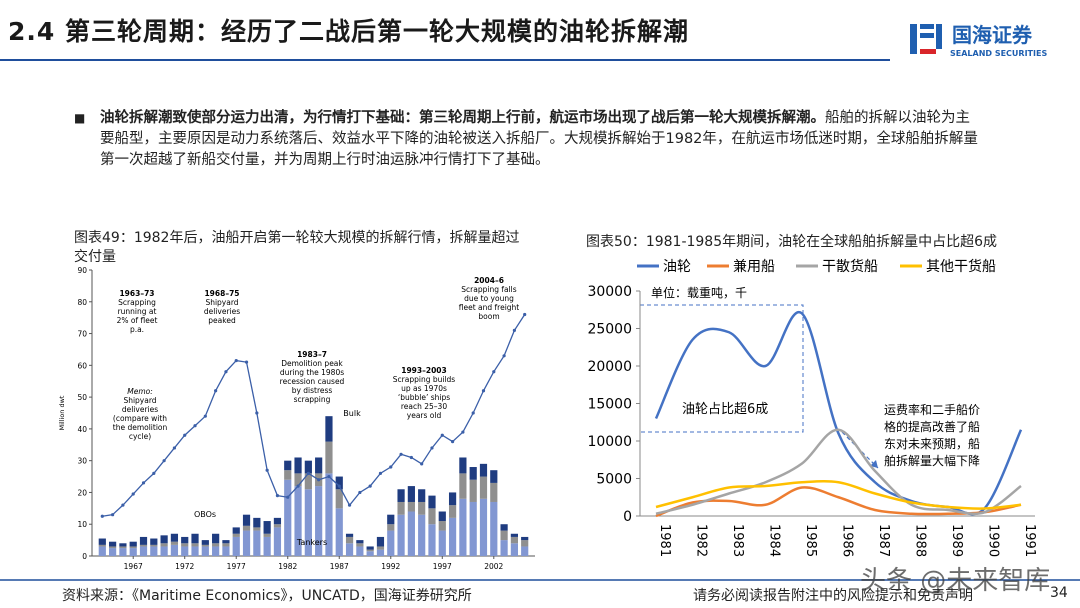 The image size is (1080, 608). Describe the element at coordinates (424, 370) in the screenshot. I see `annotation: 1993–2003` at that location.